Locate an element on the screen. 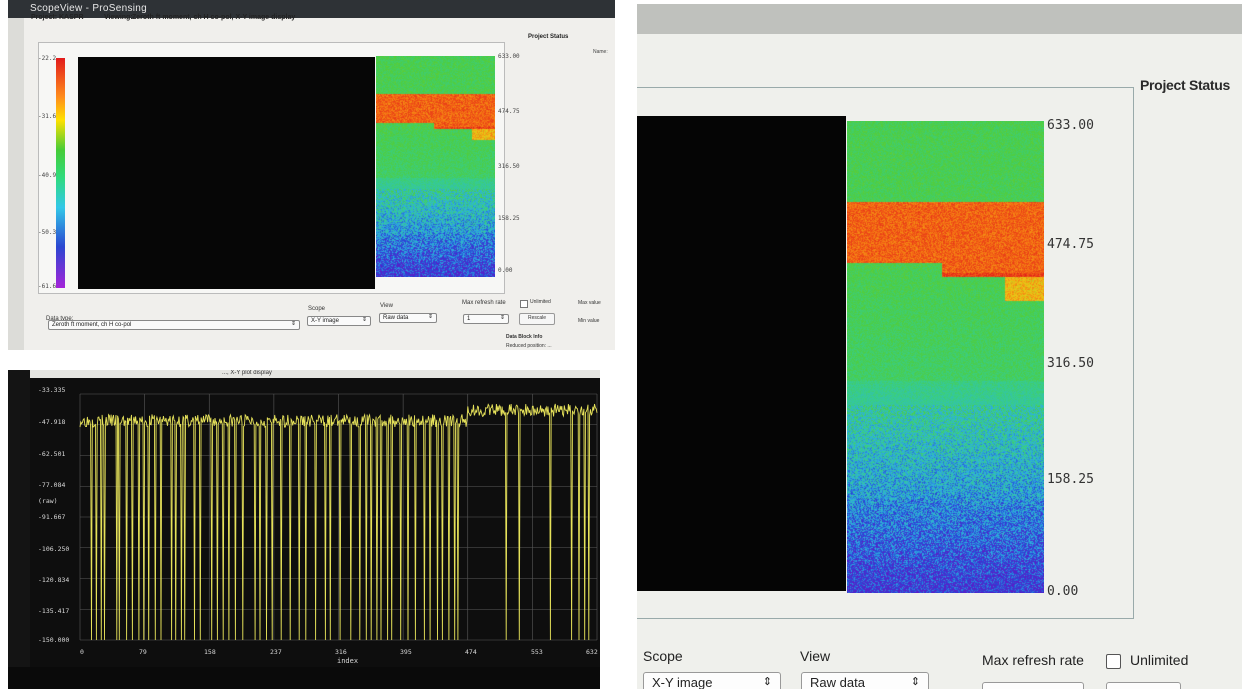 The width and height of the screenshot is (1242, 689). max-refresh-spinner: 1 ⇕ is located at coordinates (486, 319).